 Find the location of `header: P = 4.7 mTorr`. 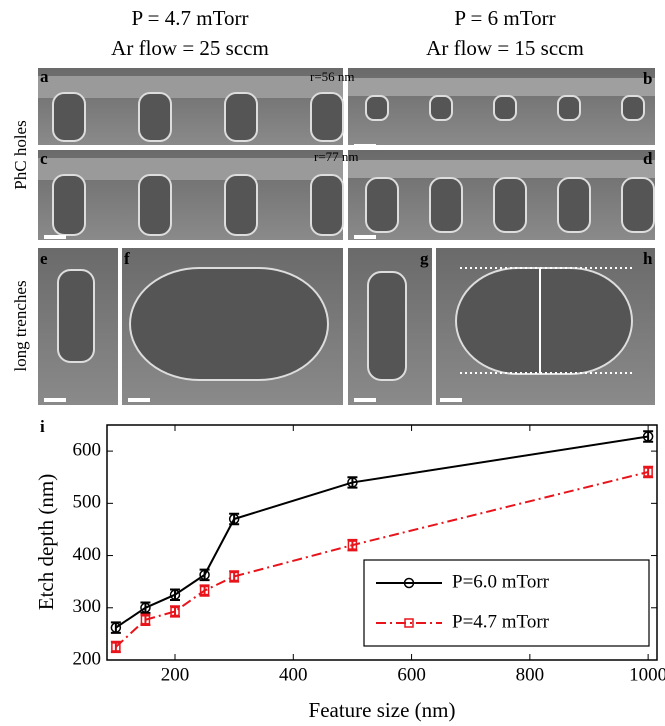

header: P = 4.7 mTorr is located at coordinates (190, 18).